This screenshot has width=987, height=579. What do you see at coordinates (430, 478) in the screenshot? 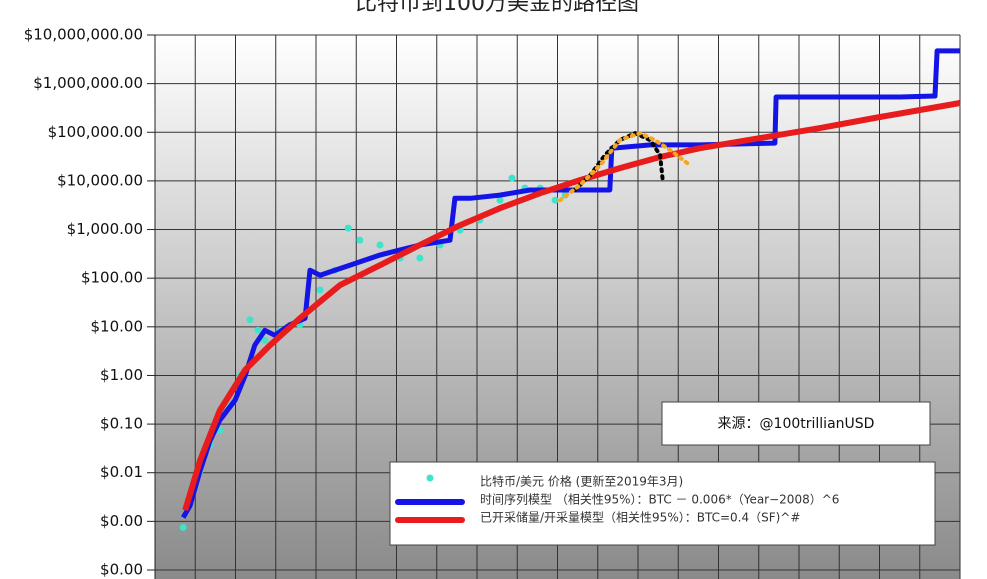
I see `legend-swatch` at bounding box center [430, 478].